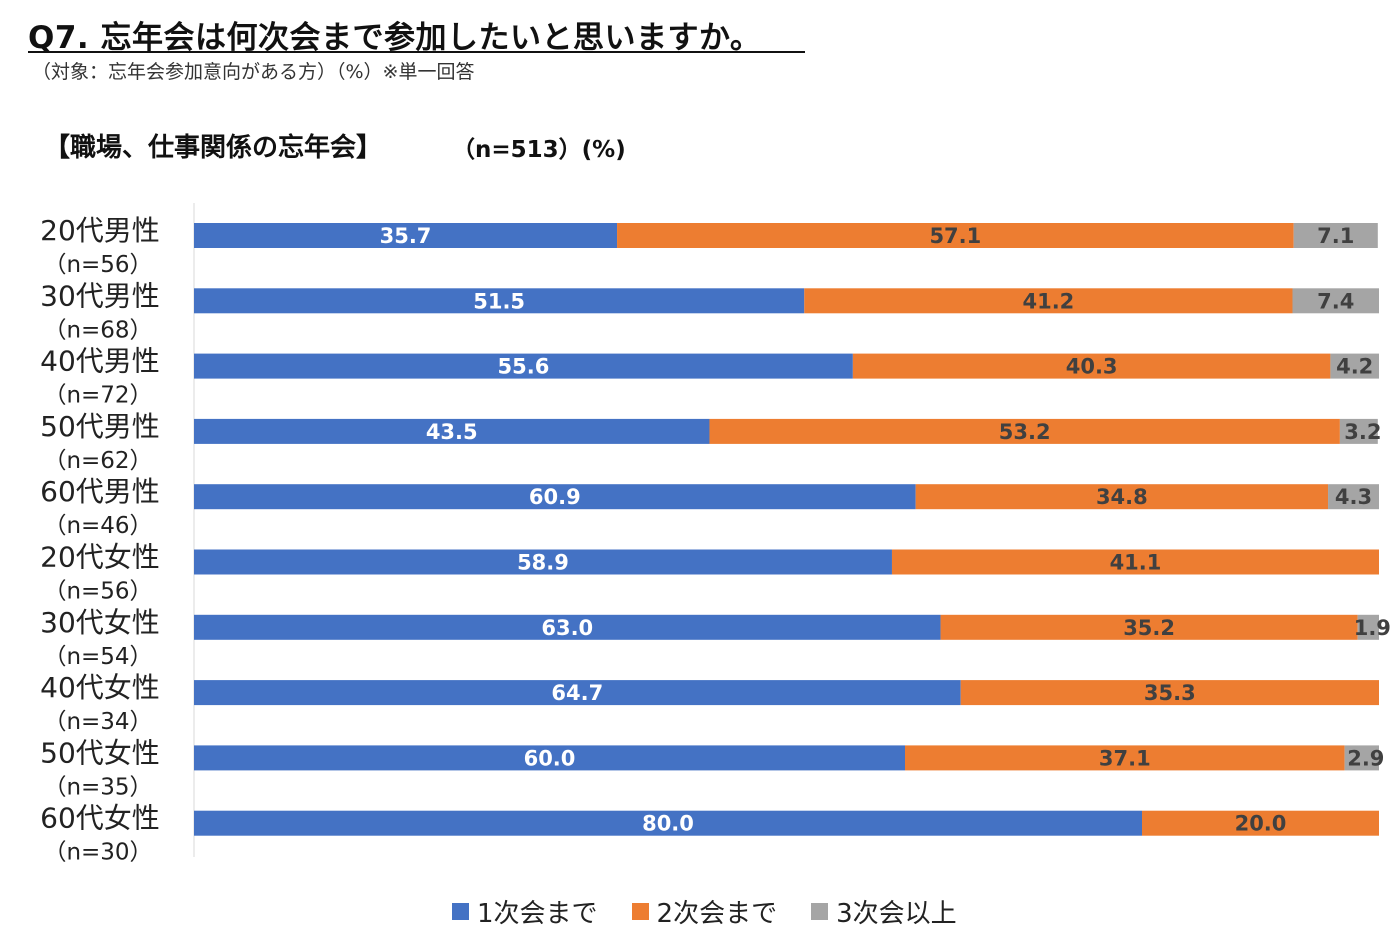 This screenshot has width=1400, height=932. What do you see at coordinates (416, 52) in the screenshot?
I see `question-underline` at bounding box center [416, 52].